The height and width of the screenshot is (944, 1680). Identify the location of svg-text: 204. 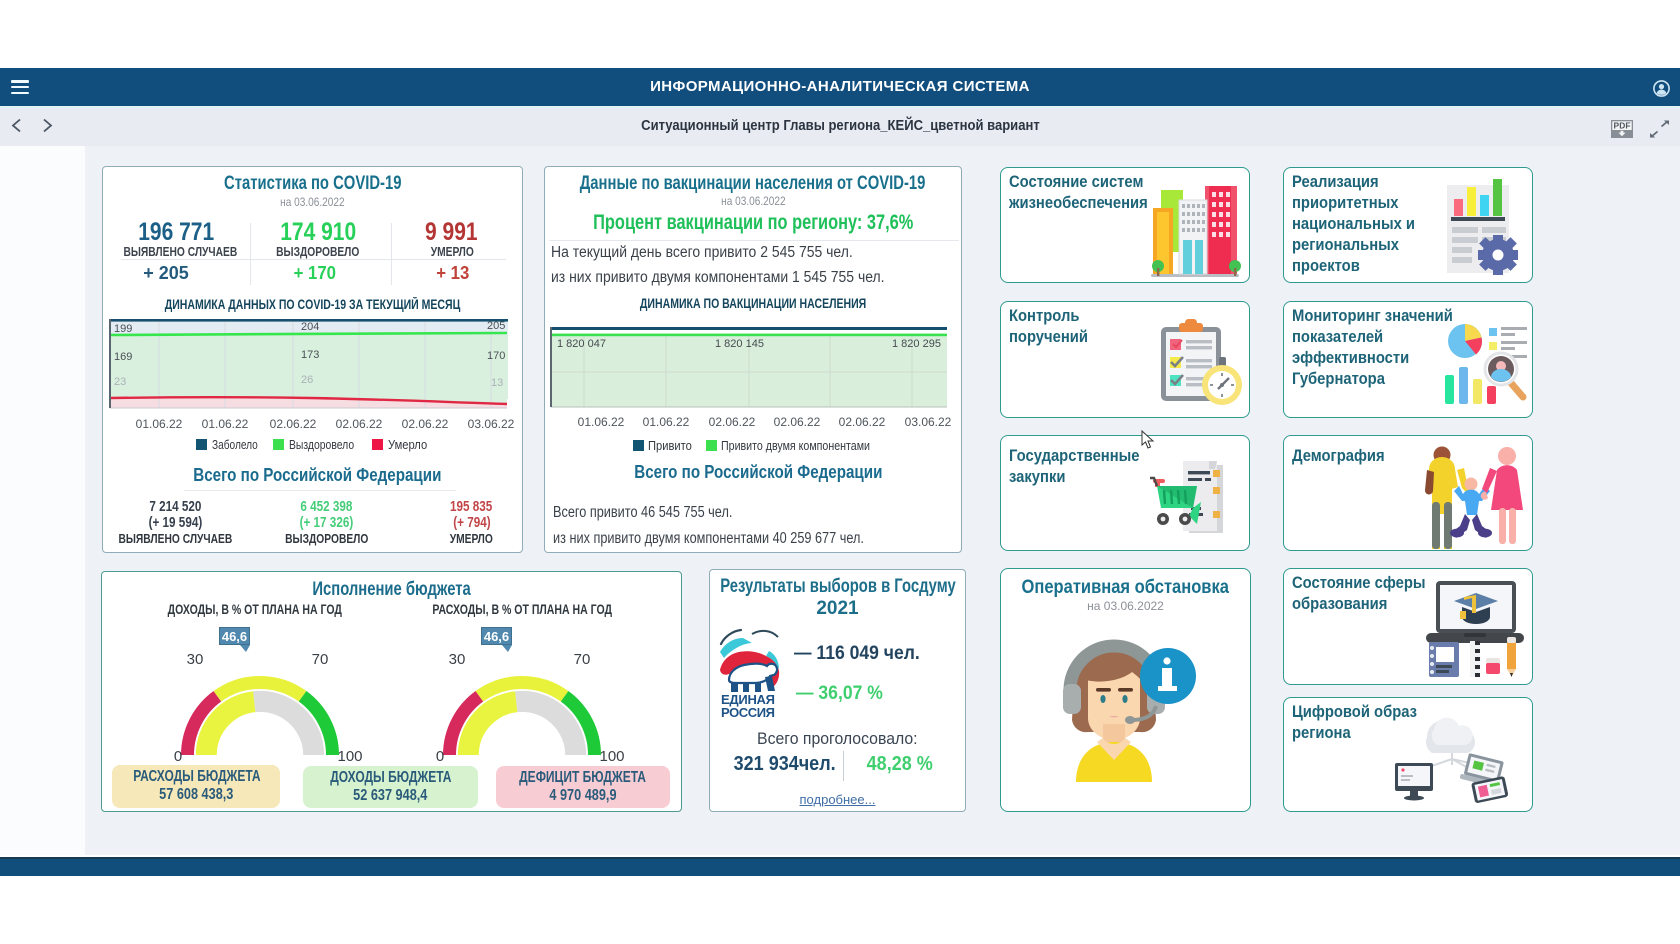
(310, 327).